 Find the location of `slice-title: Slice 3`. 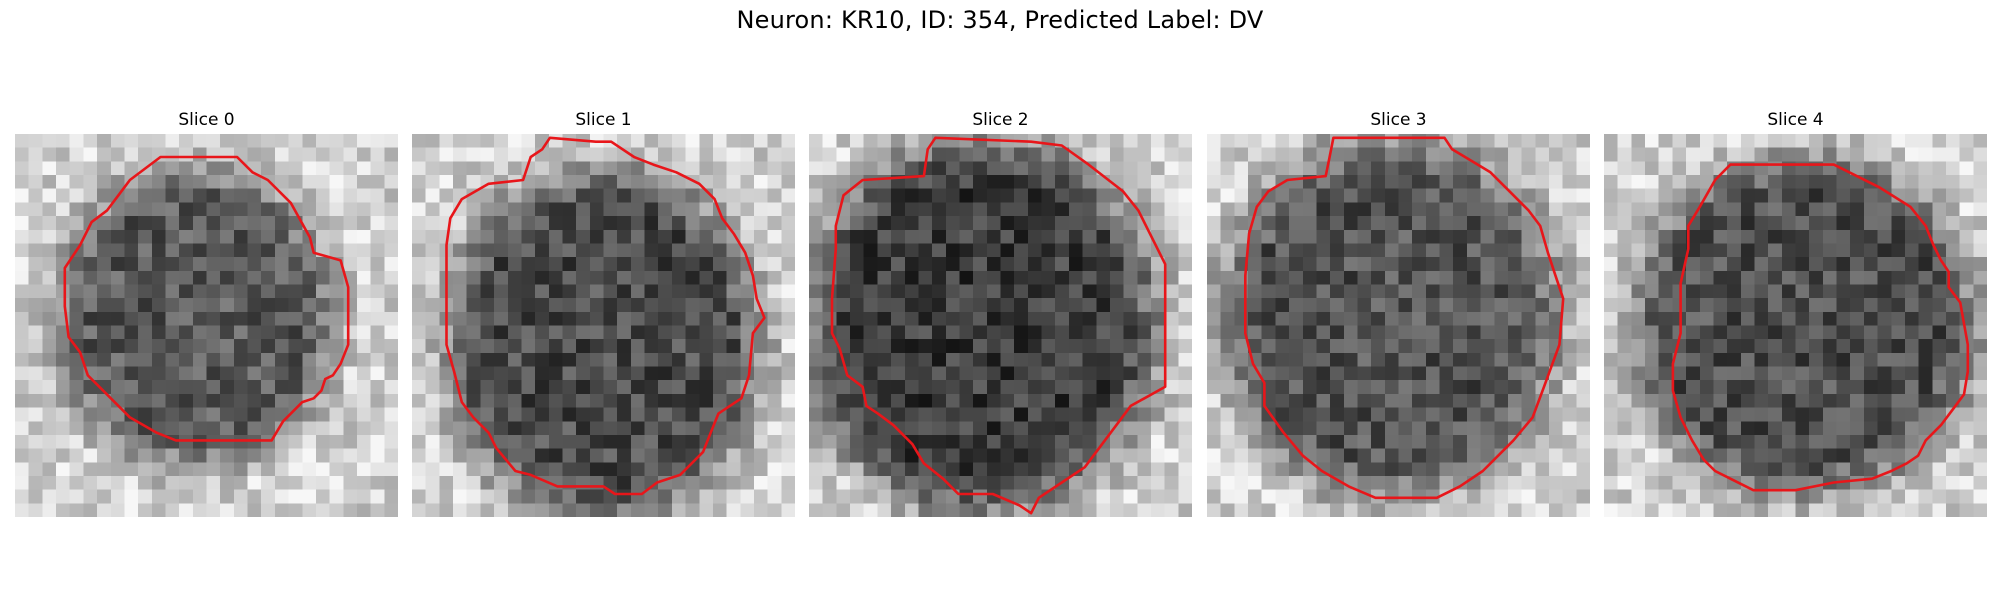

slice-title: Slice 3 is located at coordinates (1398, 120).